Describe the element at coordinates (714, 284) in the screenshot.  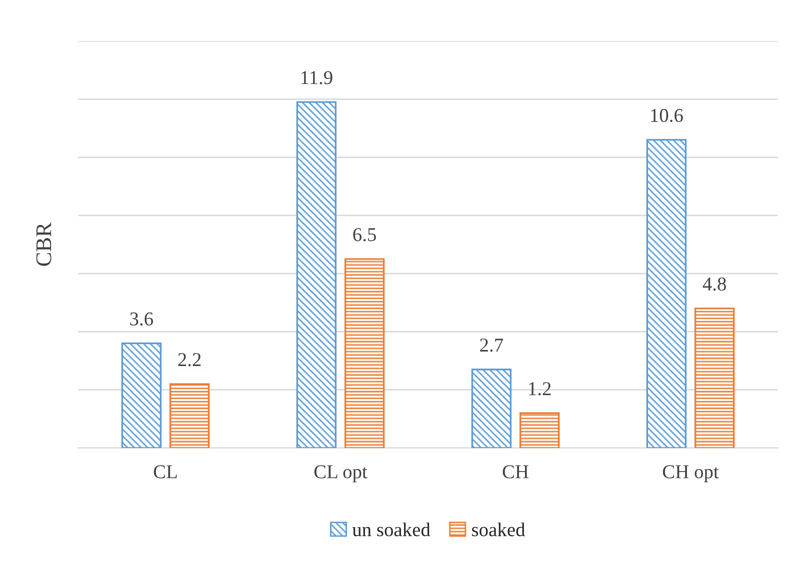
I see `data-label: 4.8` at that location.